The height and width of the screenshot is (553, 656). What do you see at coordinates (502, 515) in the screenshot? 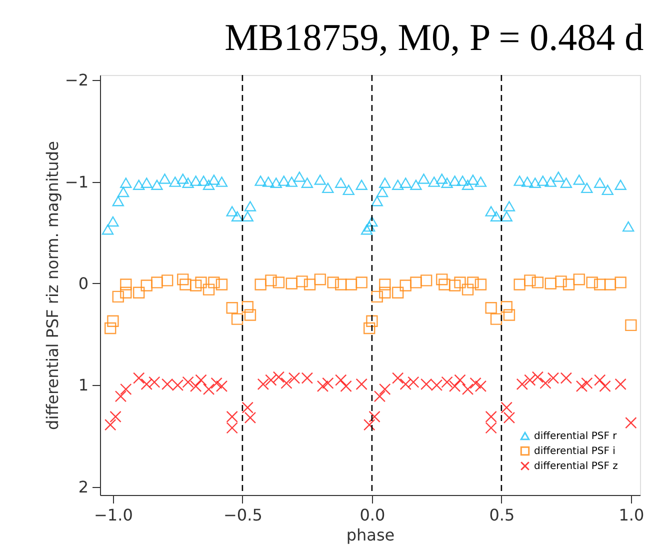
I see `x-tick-label: 0.5` at bounding box center [502, 515].